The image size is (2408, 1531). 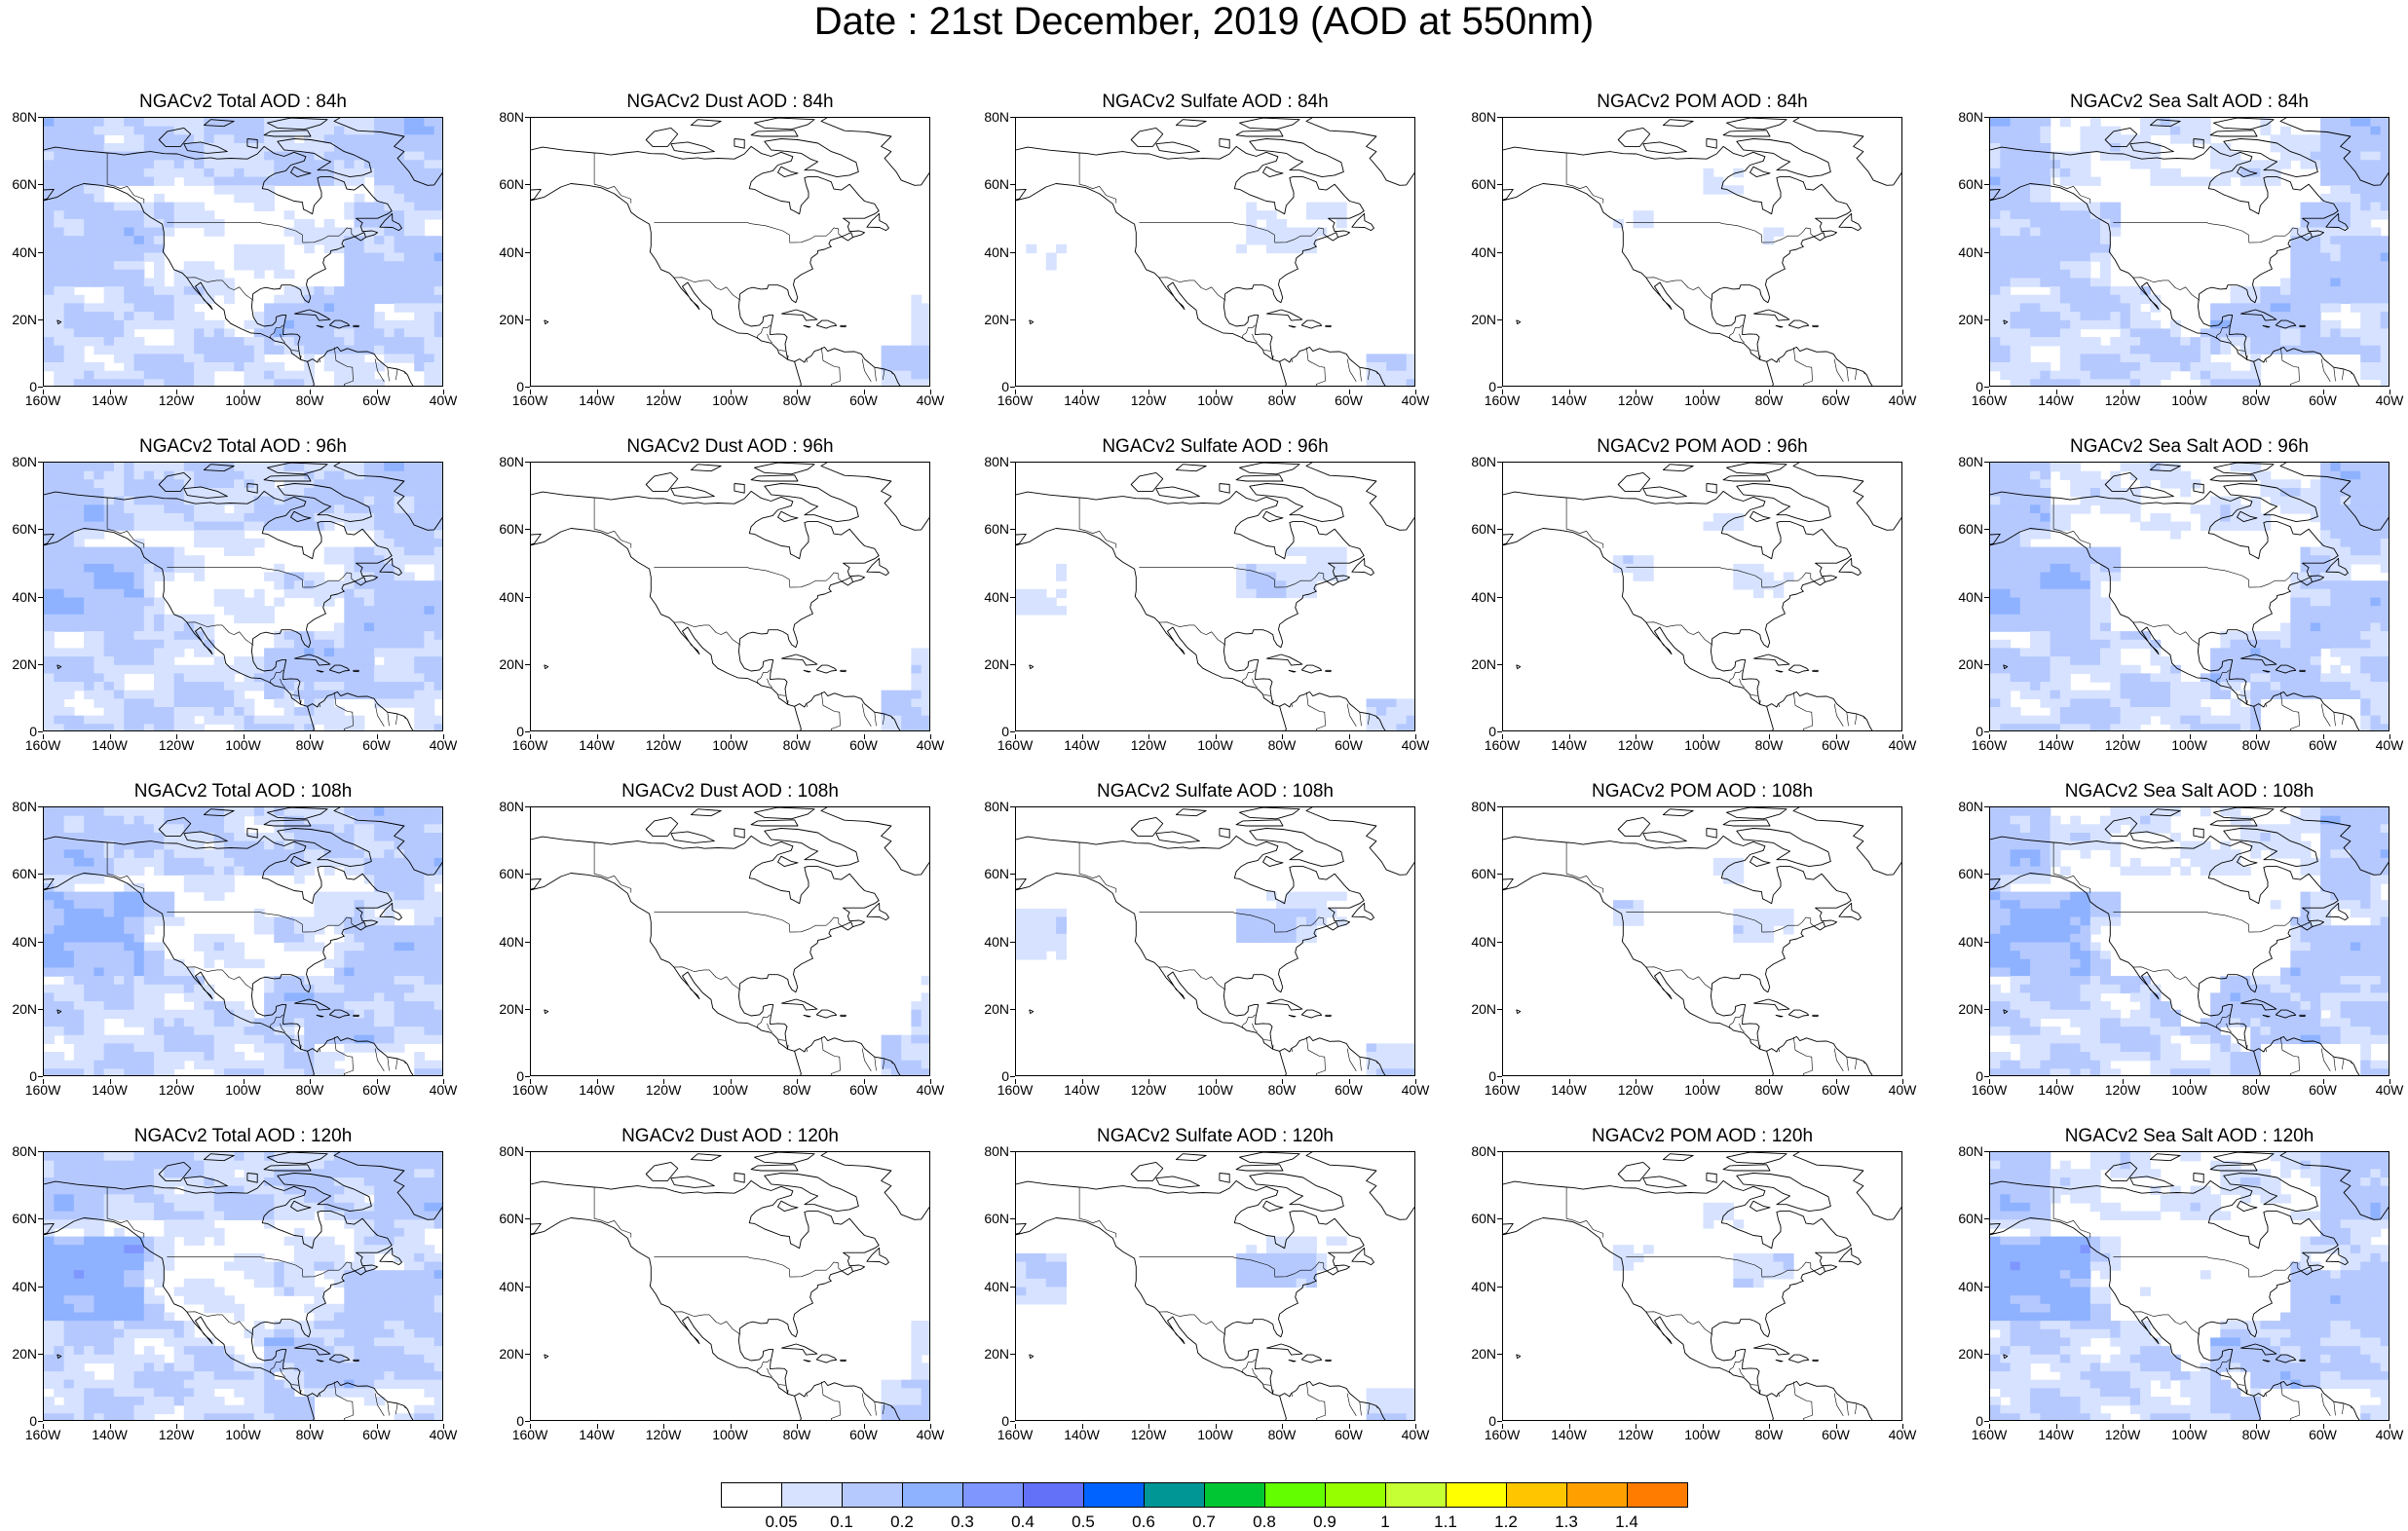 What do you see at coordinates (730, 102) in the screenshot?
I see `panel-title: NGACv2 Dust AOD : 84h` at bounding box center [730, 102].